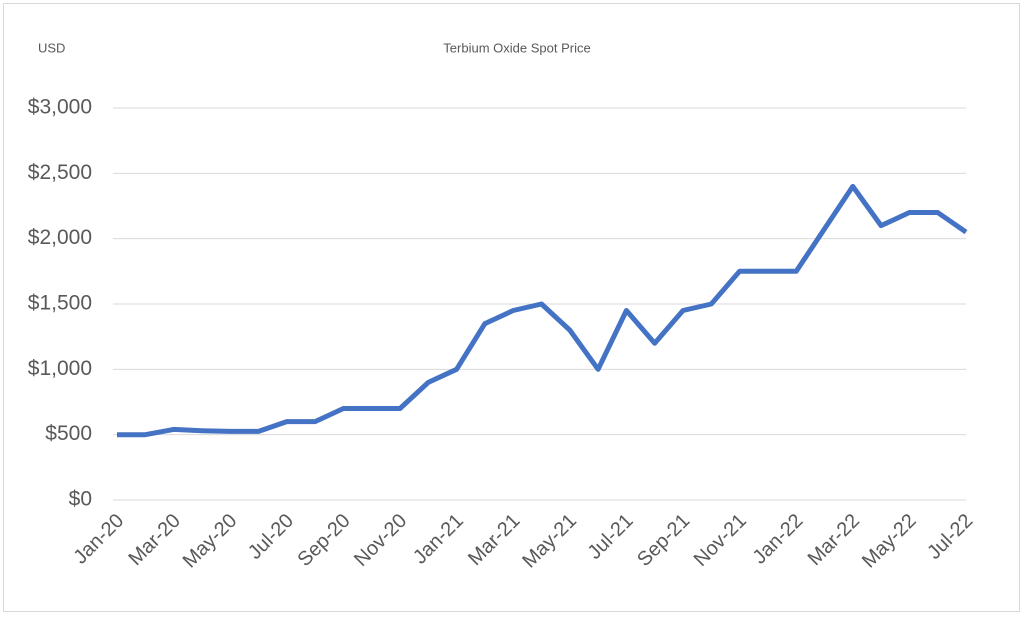 Image resolution: width=1024 pixels, height=623 pixels. What do you see at coordinates (516, 47) in the screenshot?
I see `chart-title: Terbium Oxide Spot Price` at bounding box center [516, 47].